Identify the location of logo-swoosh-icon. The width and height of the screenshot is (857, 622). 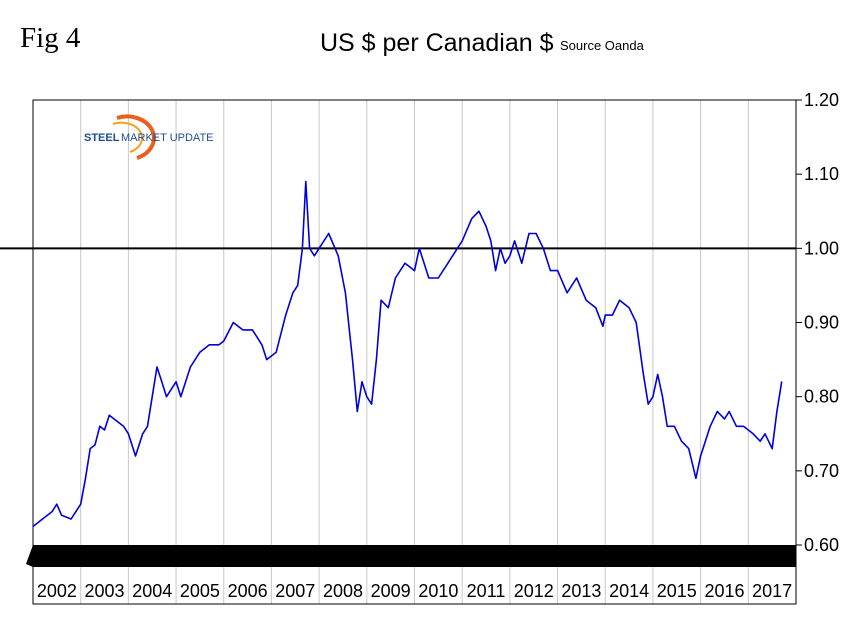
(136, 137).